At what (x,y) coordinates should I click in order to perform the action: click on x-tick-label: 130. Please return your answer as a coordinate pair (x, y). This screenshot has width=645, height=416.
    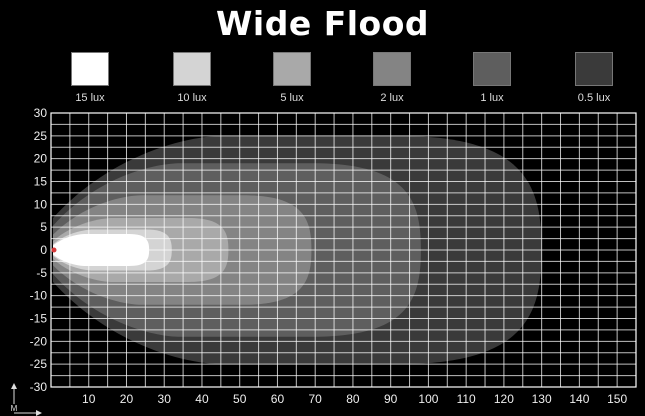
    Looking at the image, I should click on (542, 399).